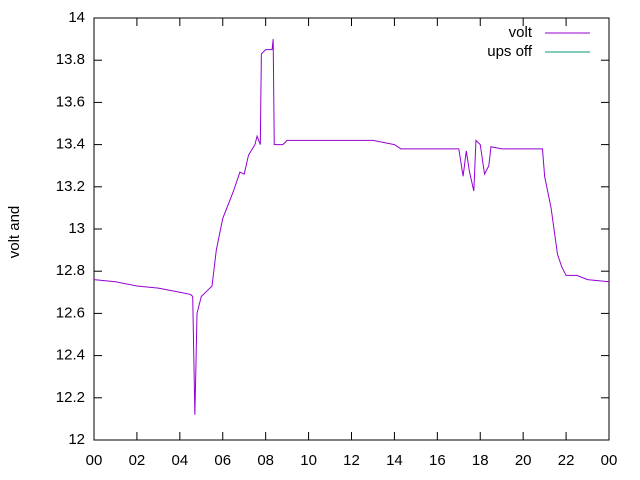 This screenshot has width=640, height=480. Describe the element at coordinates (437, 460) in the screenshot. I see `x-tick-label: 16` at that location.